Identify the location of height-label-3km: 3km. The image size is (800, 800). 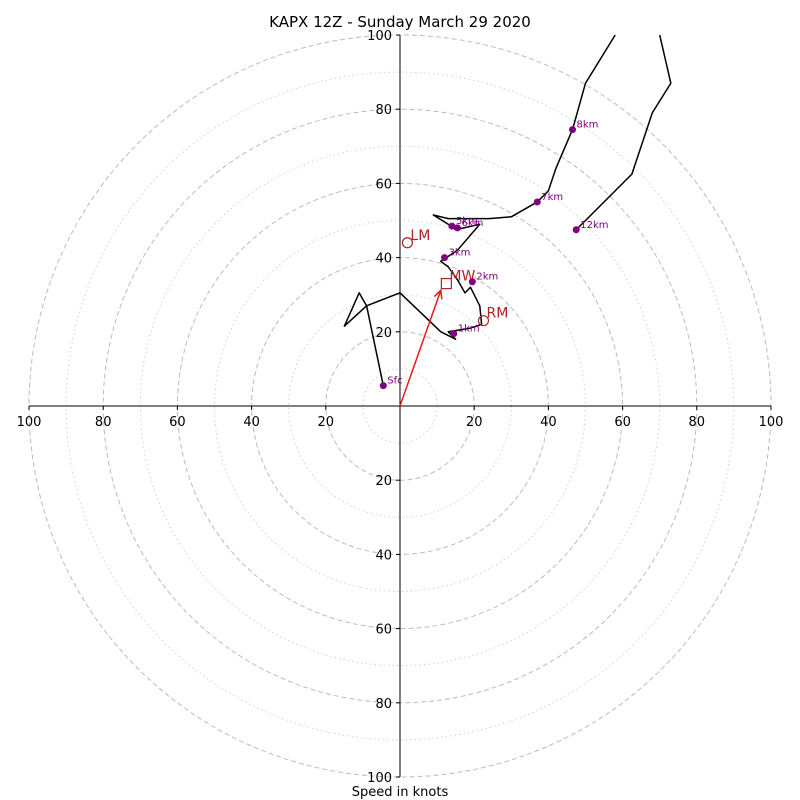
(460, 253).